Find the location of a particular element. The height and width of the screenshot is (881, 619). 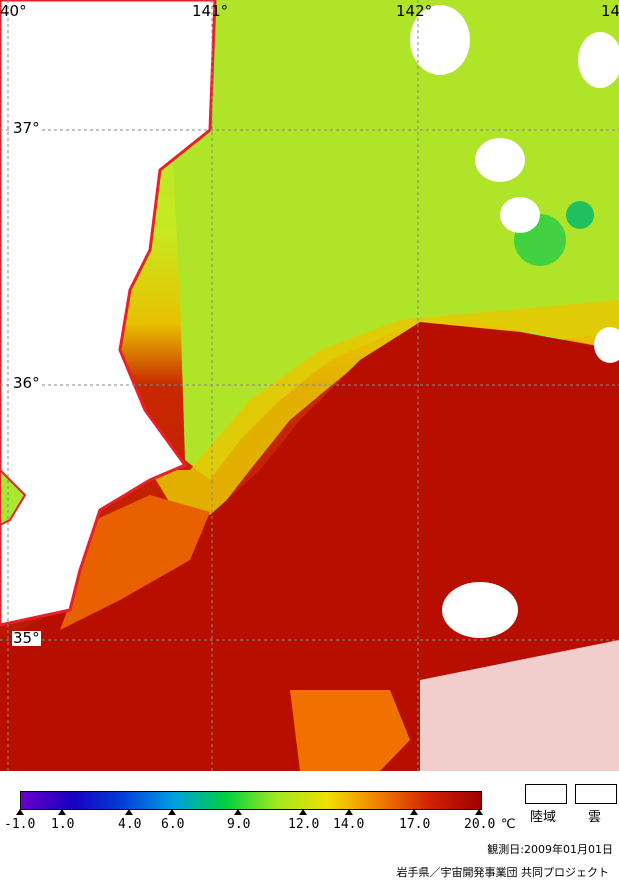

colorbar-tick-label: 6.0 is located at coordinates (173, 824).